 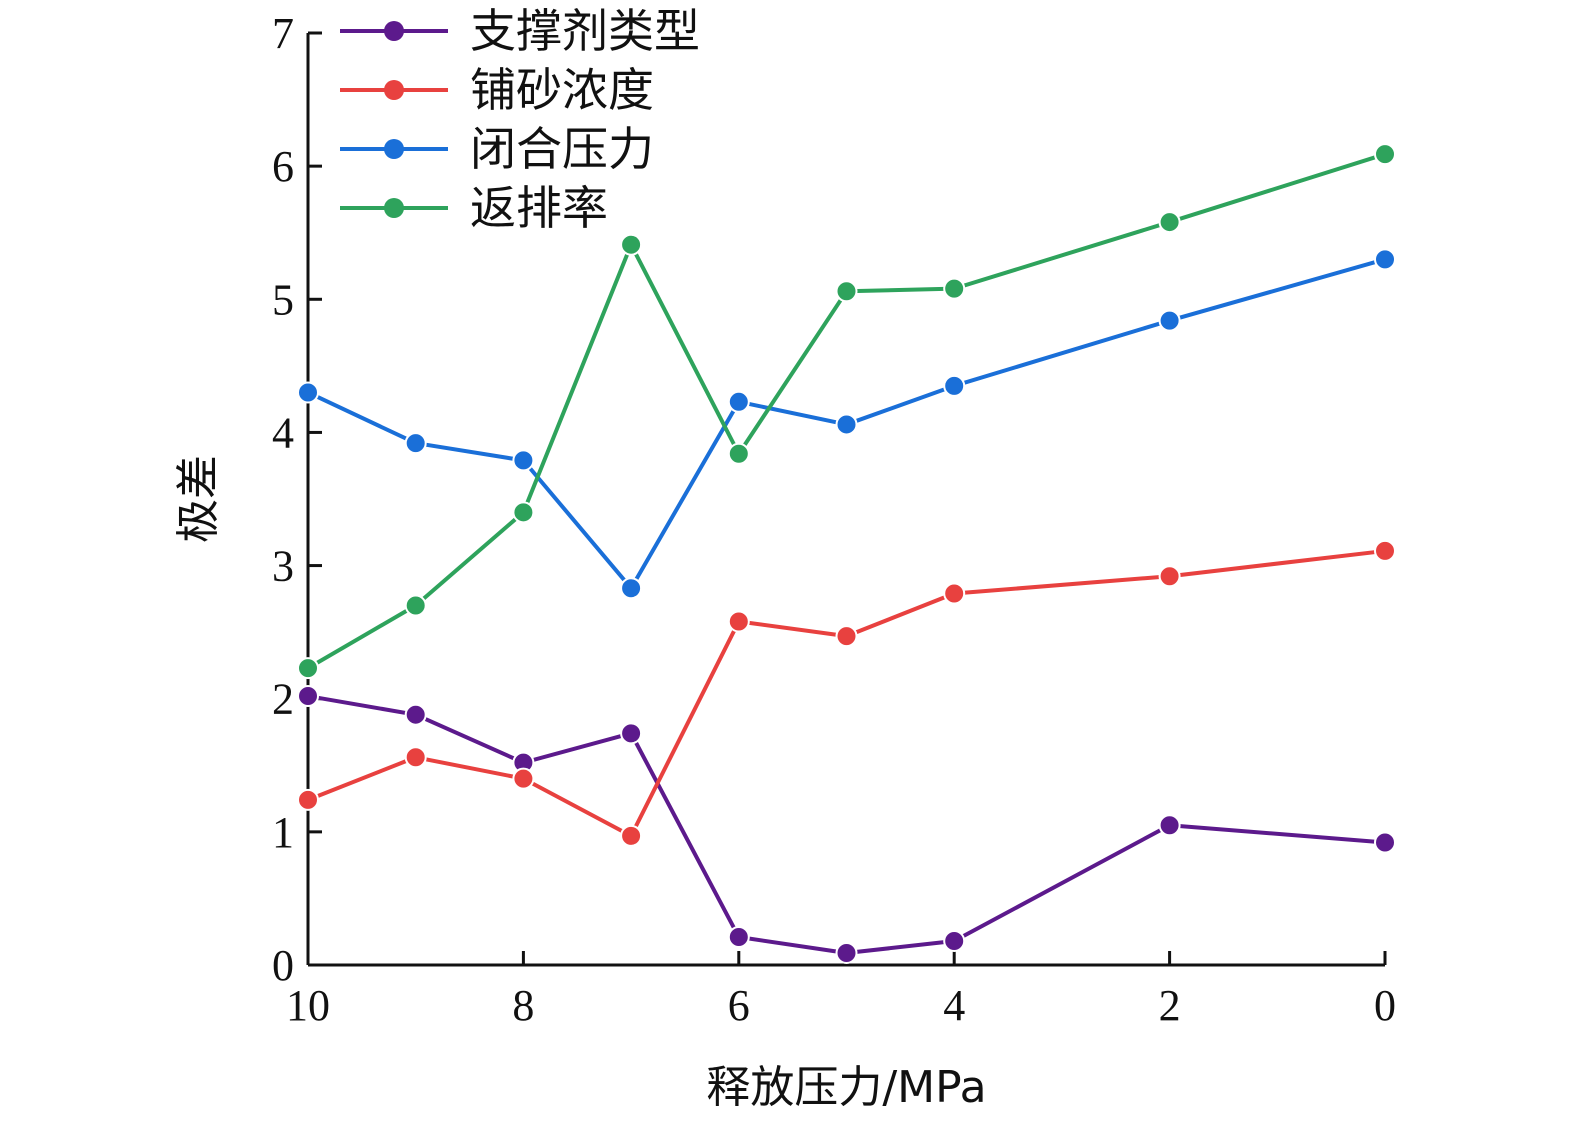 I want to click on legend-label: 铺砂浓度, so click(x=562, y=90).